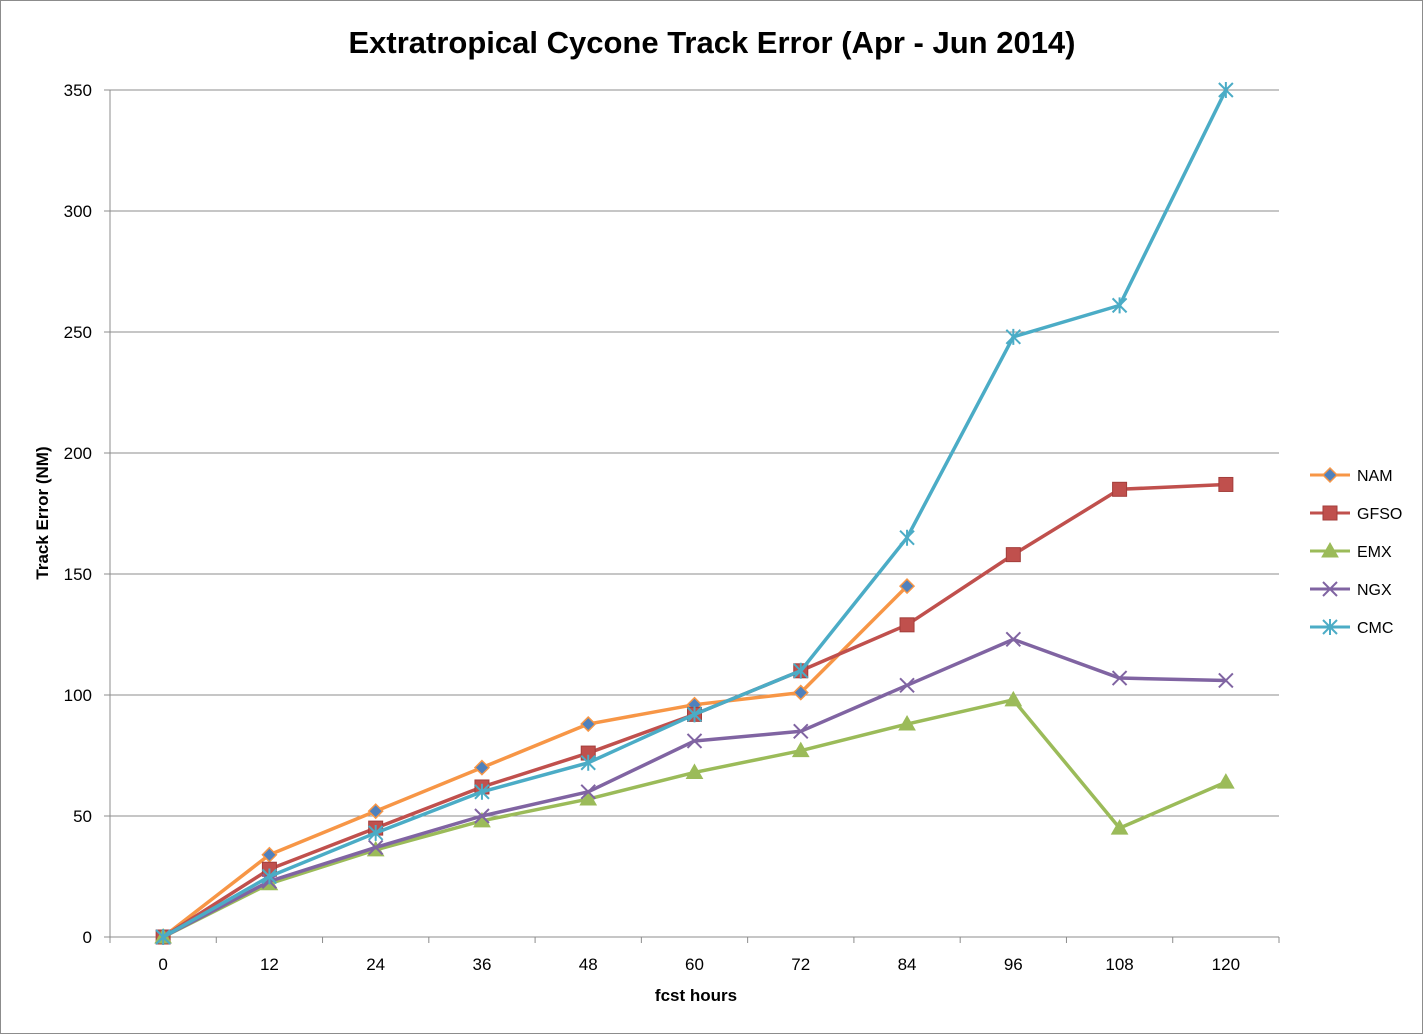  I want to click on legend-item-emx: EMX, so click(1351, 551).